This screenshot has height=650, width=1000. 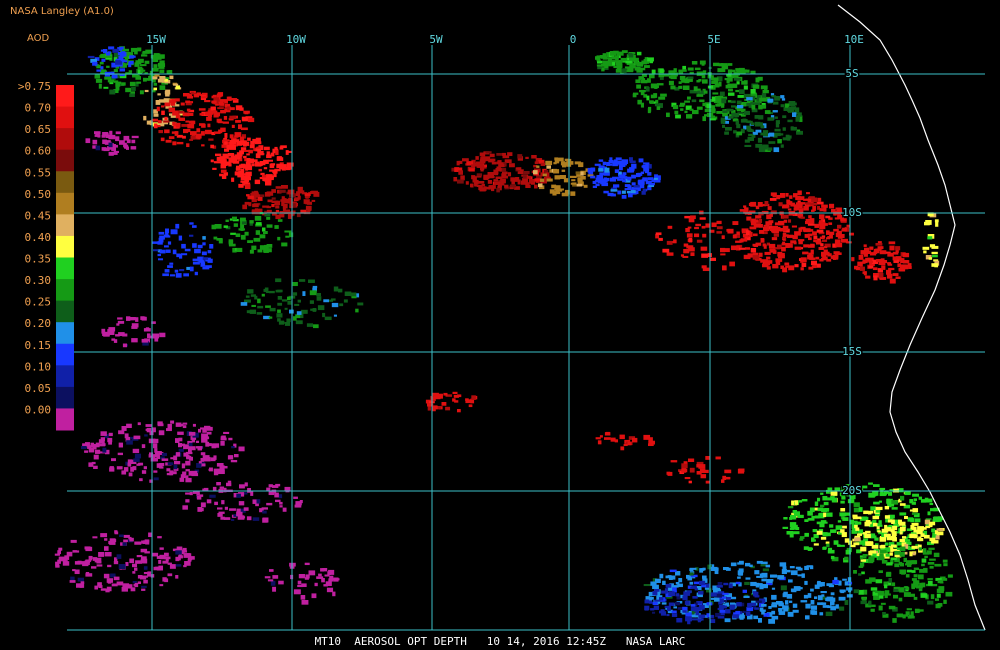 I want to click on legend-label: 0.15, so click(x=38, y=345).